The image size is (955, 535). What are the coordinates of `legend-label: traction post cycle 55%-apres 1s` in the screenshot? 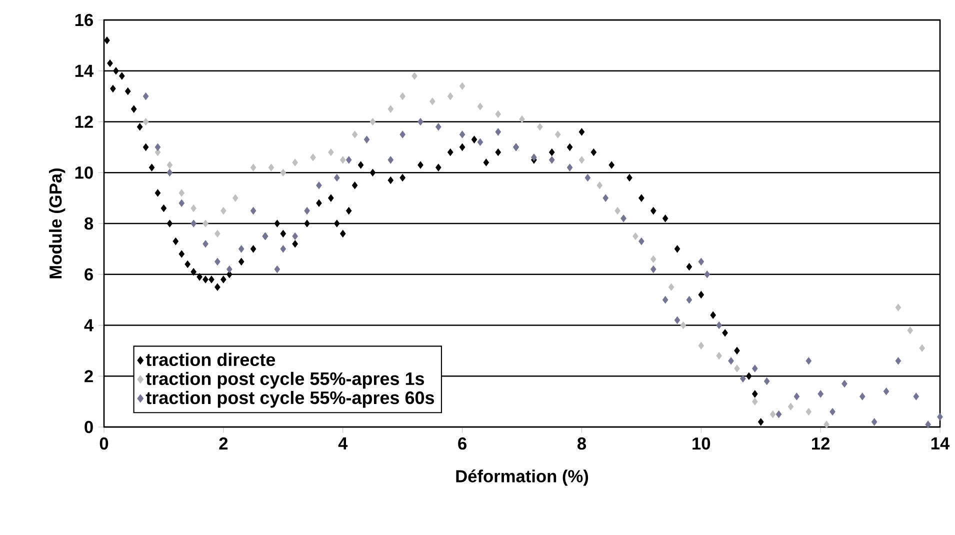 It's located at (285, 380).